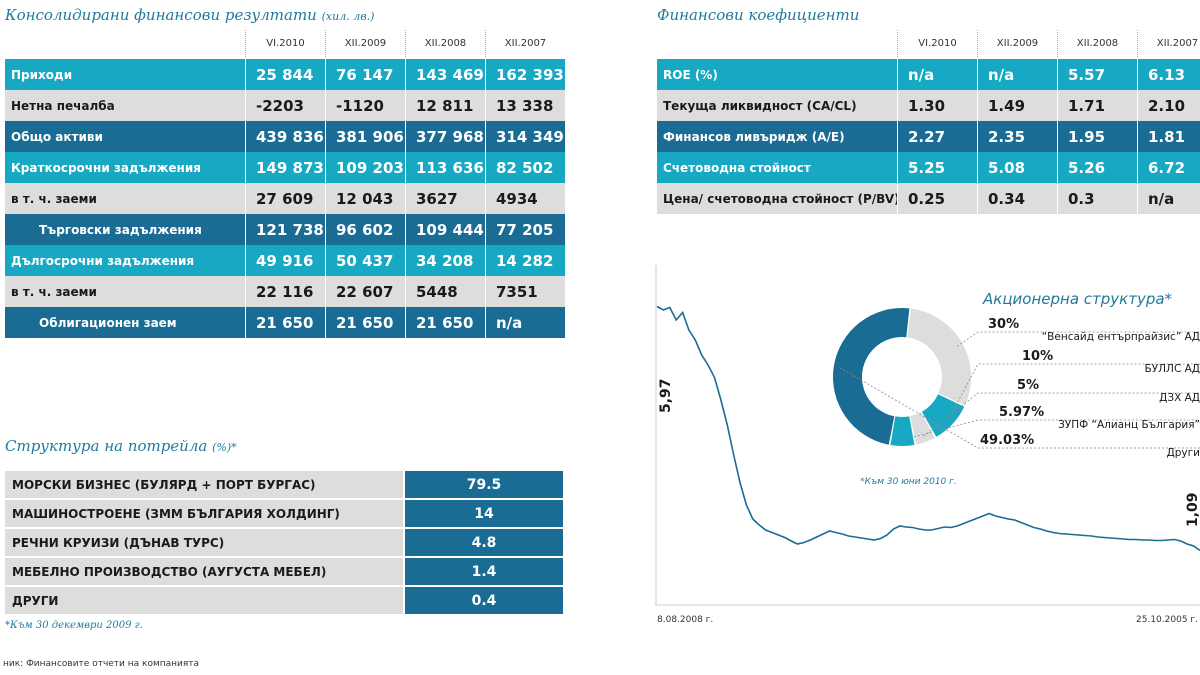 The height and width of the screenshot is (675, 1200). Describe the element at coordinates (365, 105) in the screenshot. I see `row-value: -1120` at that location.